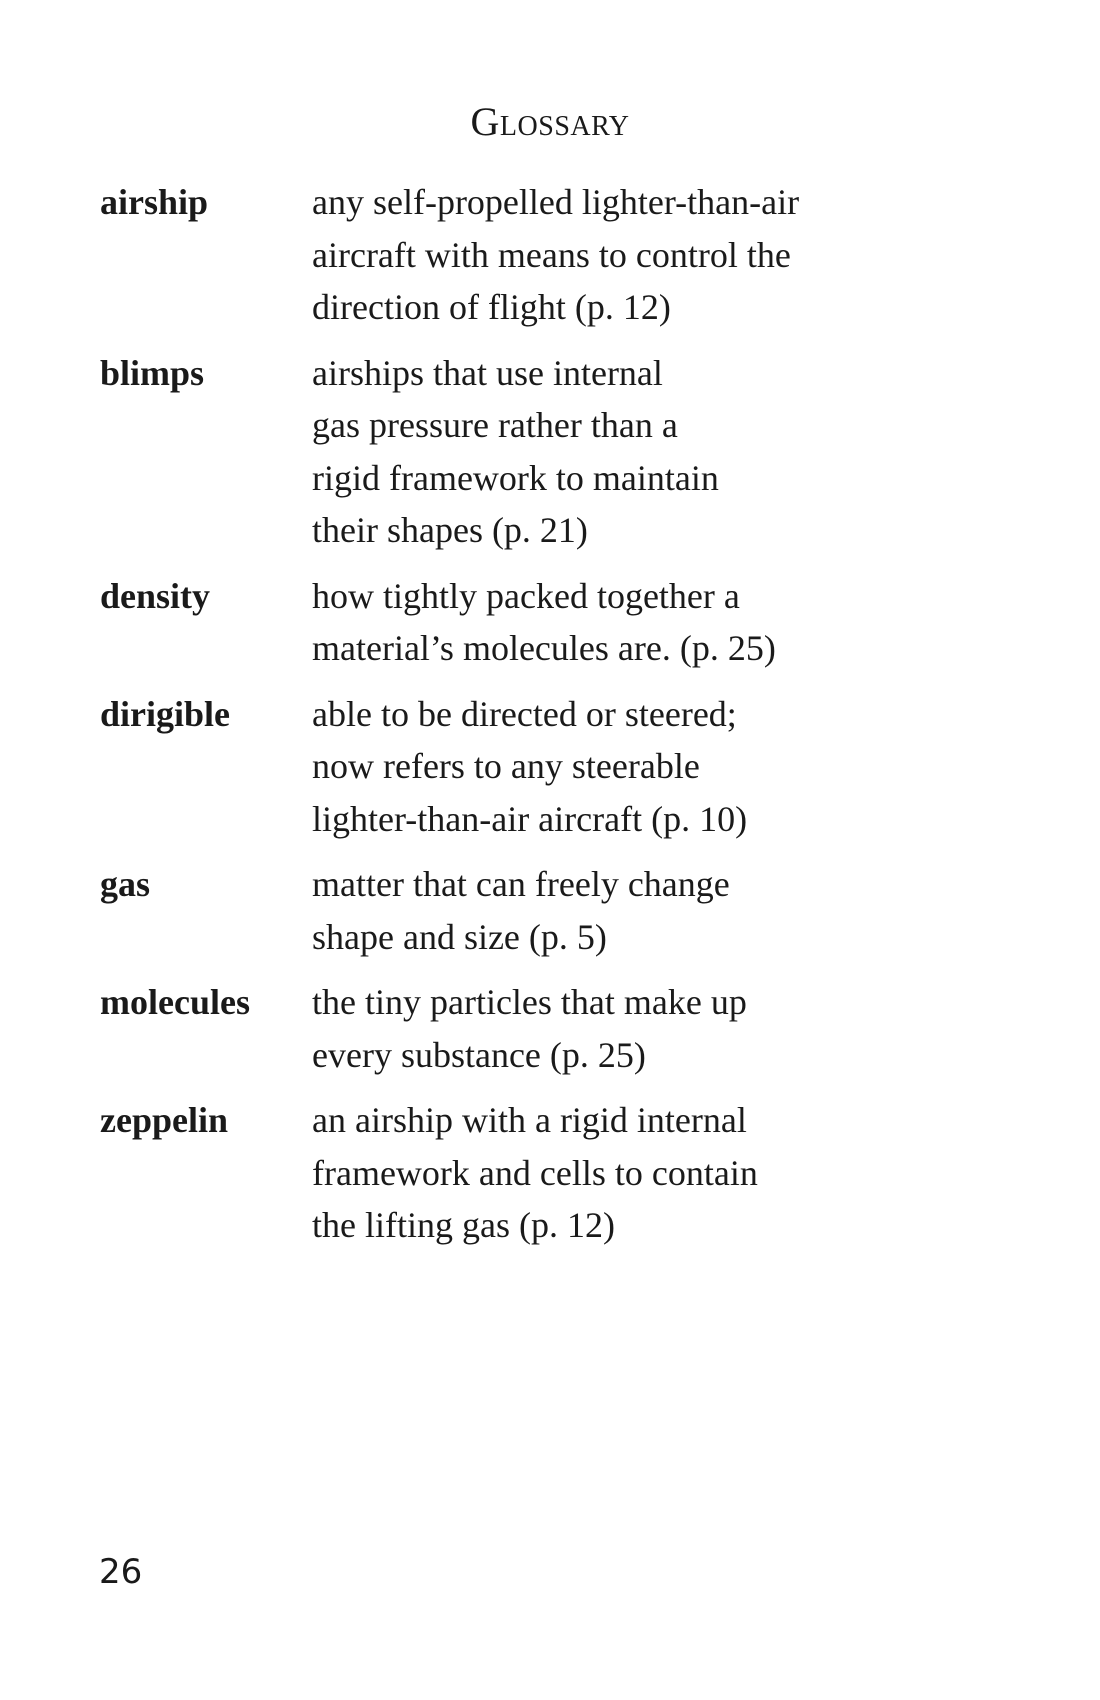 This screenshot has height=1700, width=1100. Describe the element at coordinates (164, 1120) in the screenshot. I see `glossary-term: zeppelin` at that location.